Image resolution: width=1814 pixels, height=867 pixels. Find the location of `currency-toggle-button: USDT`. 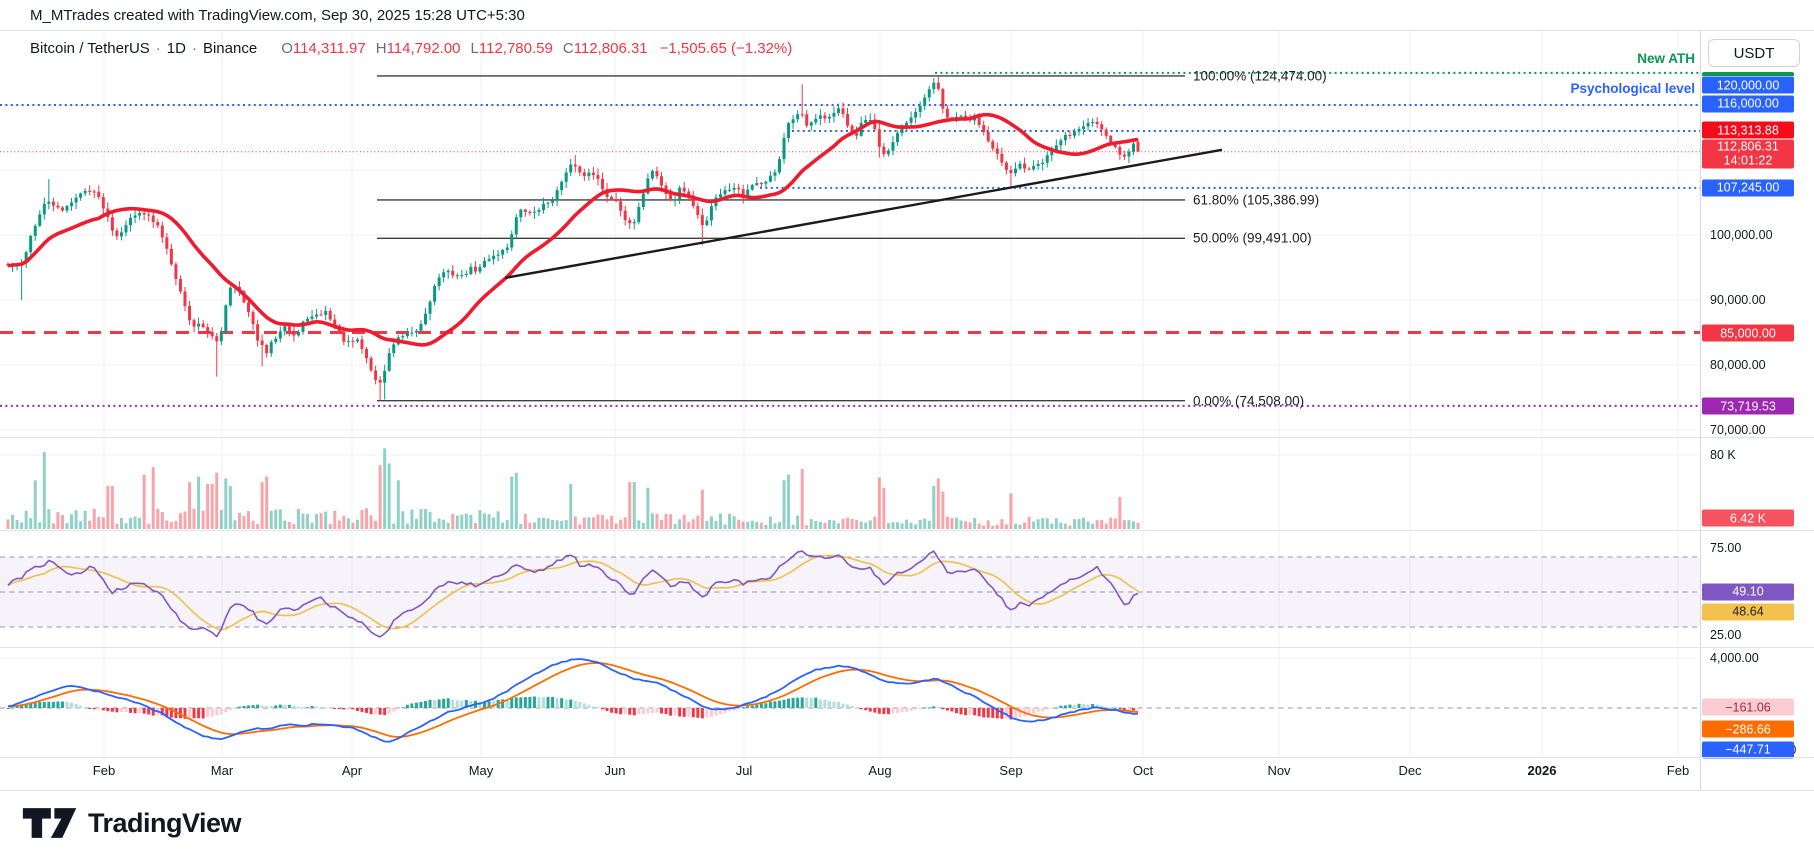

currency-toggle-button: USDT is located at coordinates (1754, 53).